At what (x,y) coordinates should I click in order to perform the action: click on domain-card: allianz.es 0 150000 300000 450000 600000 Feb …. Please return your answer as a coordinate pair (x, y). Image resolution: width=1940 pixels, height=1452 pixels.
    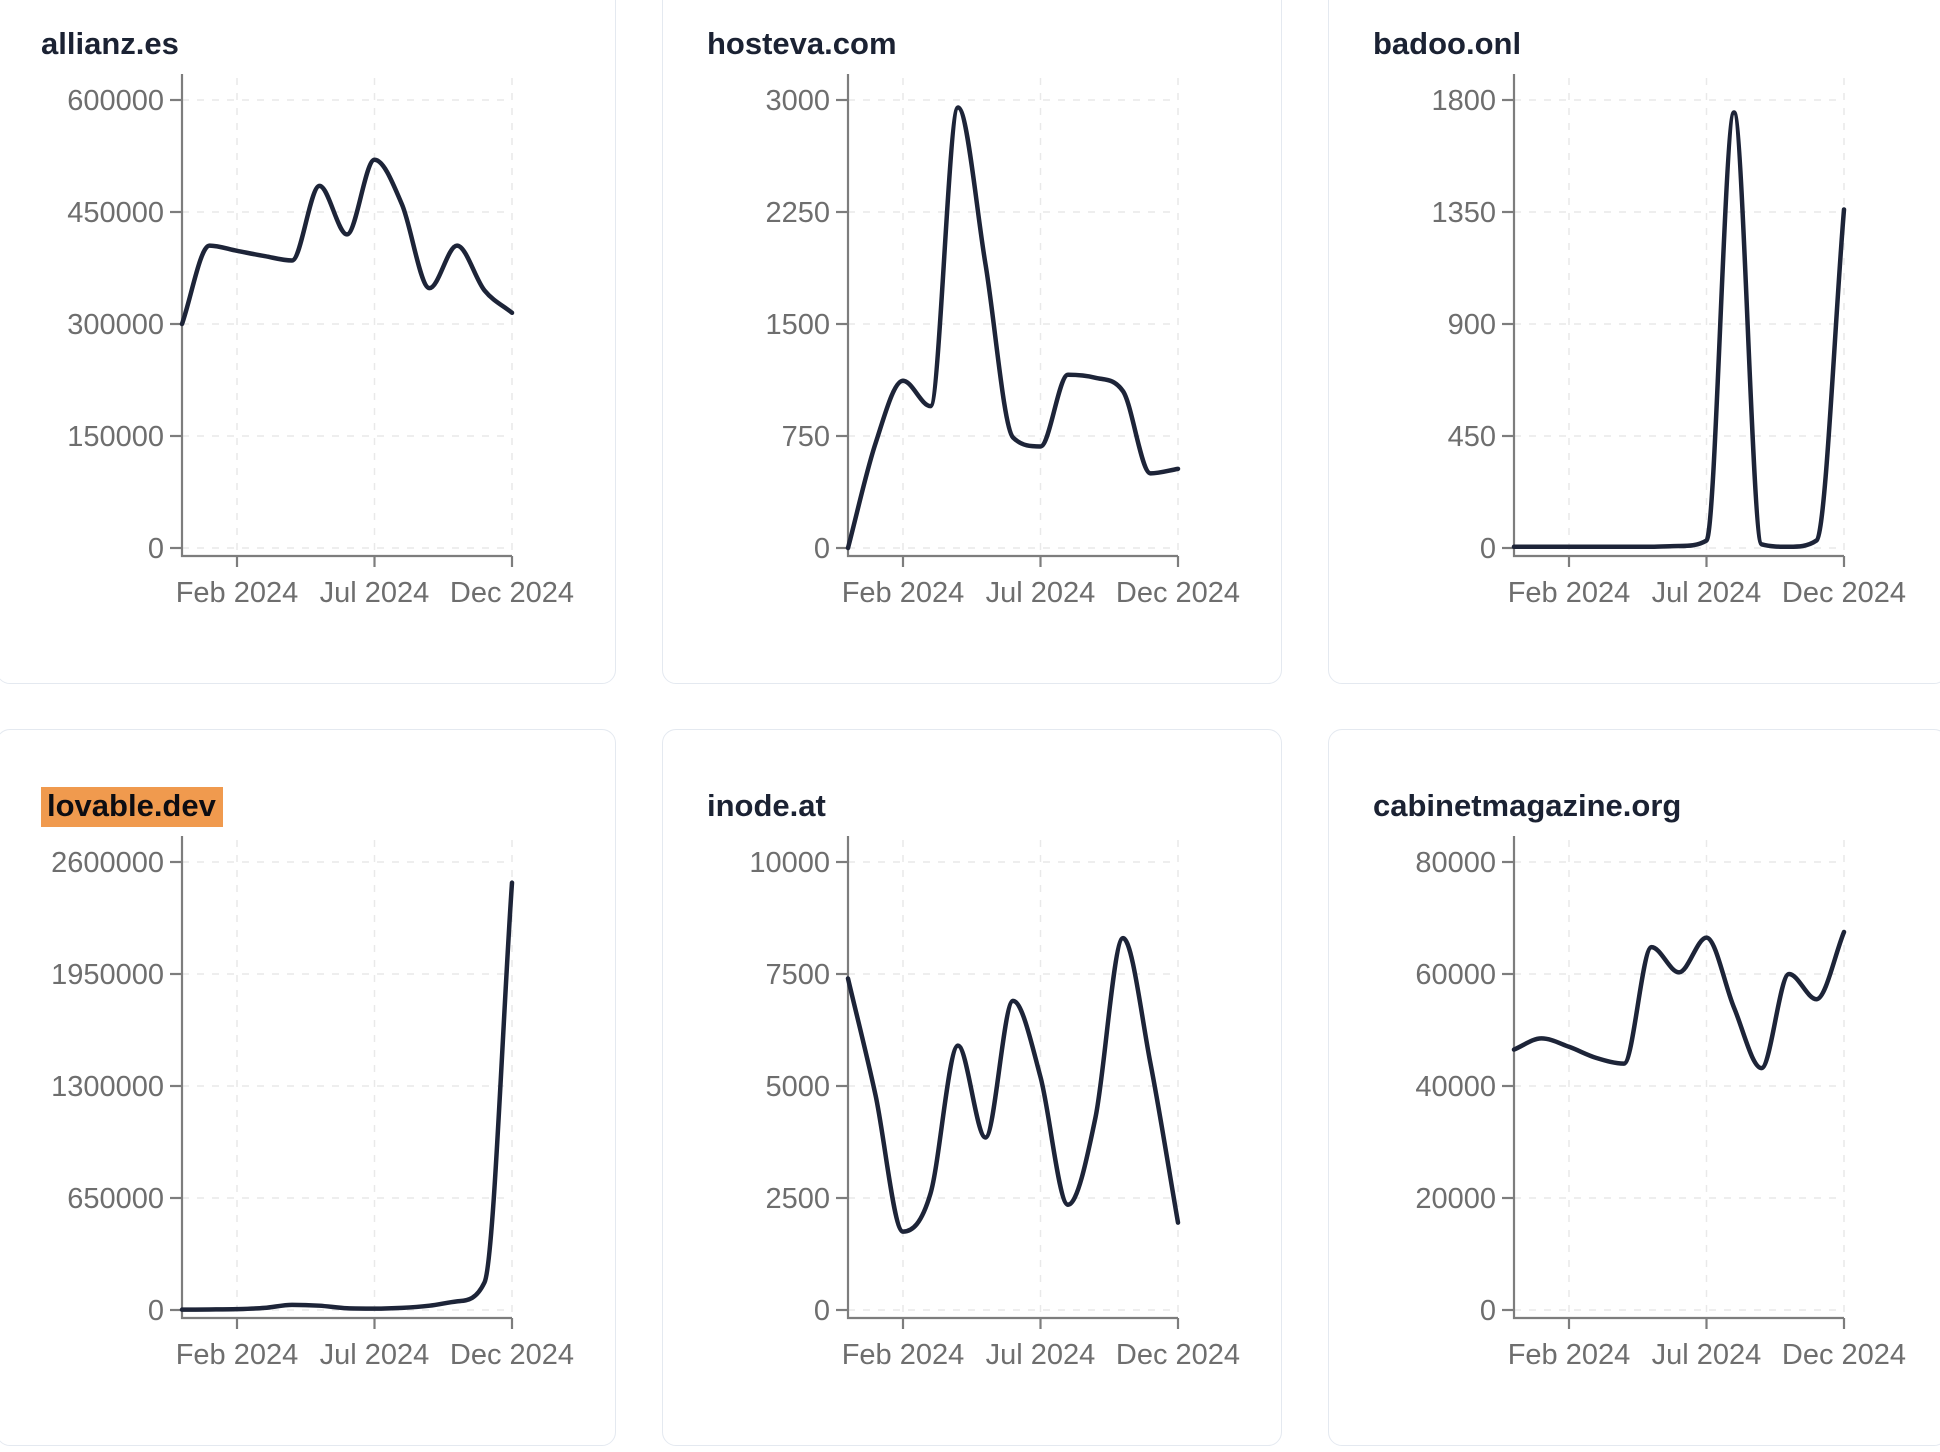
    Looking at the image, I should click on (308, 342).